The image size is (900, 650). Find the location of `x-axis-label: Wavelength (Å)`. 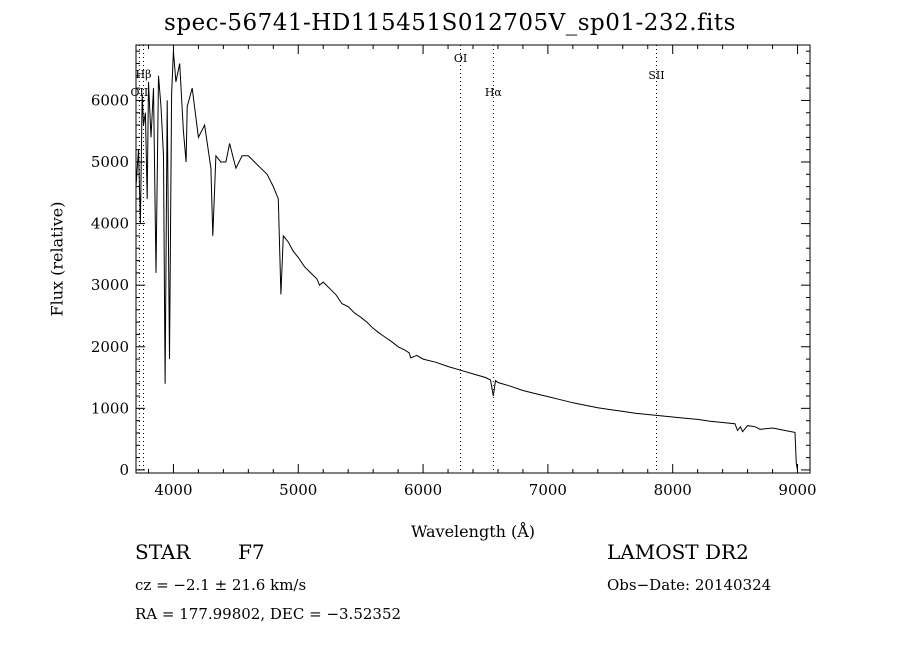

x-axis-label: Wavelength (Å) is located at coordinates (473, 531).